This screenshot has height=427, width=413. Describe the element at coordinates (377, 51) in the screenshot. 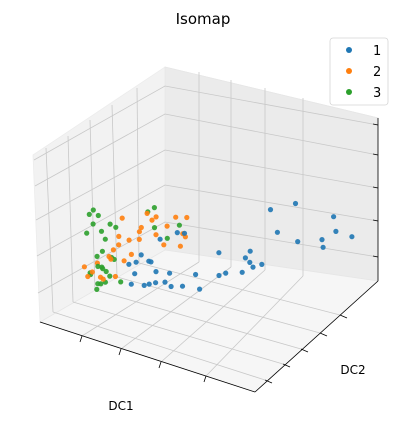

I see `legend-label-1: 1` at that location.